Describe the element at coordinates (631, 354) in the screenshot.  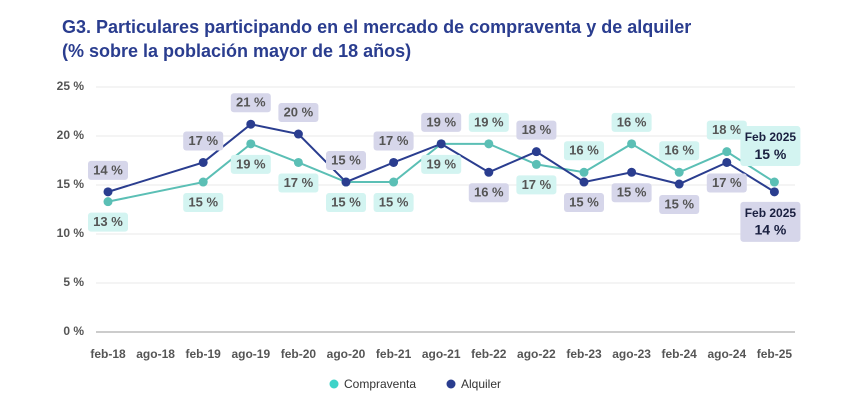
I see `x-tick-label: ago-23` at that location.